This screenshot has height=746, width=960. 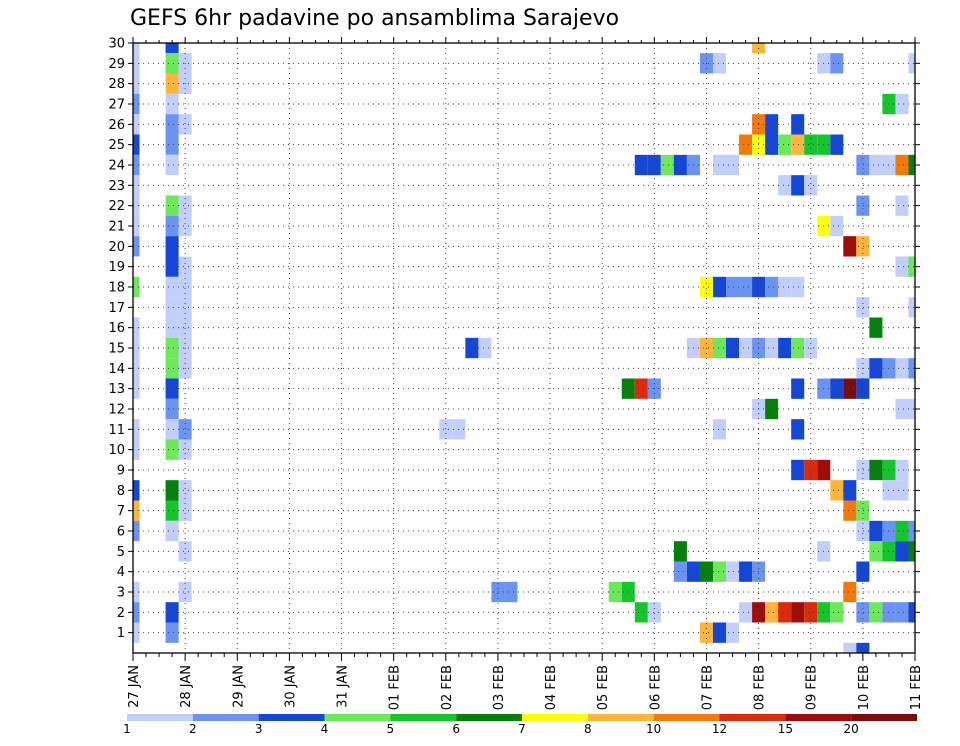 I want to click on x-tick-label: 05 FEB, so click(x=603, y=687).